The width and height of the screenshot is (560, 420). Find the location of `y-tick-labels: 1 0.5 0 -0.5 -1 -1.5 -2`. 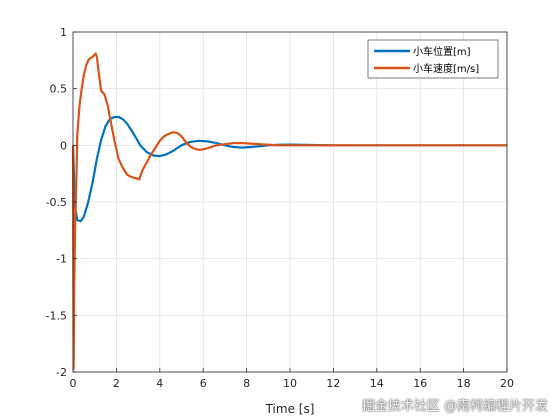

y-tick-labels: 1 0.5 0 -0.5 -1 -1.5 -2 is located at coordinates (61, 202).